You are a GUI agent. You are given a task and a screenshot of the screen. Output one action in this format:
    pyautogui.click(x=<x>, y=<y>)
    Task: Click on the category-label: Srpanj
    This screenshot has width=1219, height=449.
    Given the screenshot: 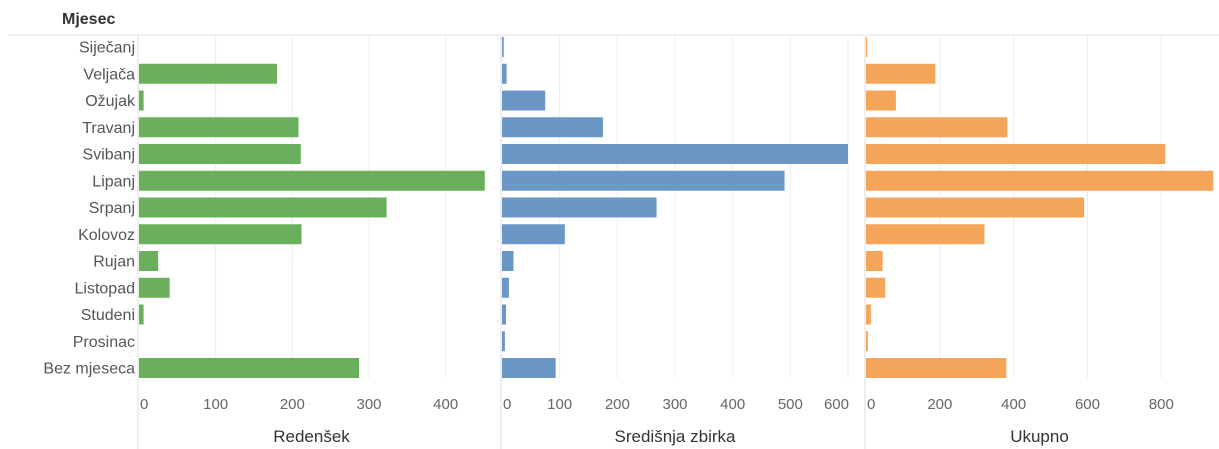 What is the action you would take?
    pyautogui.click(x=112, y=208)
    